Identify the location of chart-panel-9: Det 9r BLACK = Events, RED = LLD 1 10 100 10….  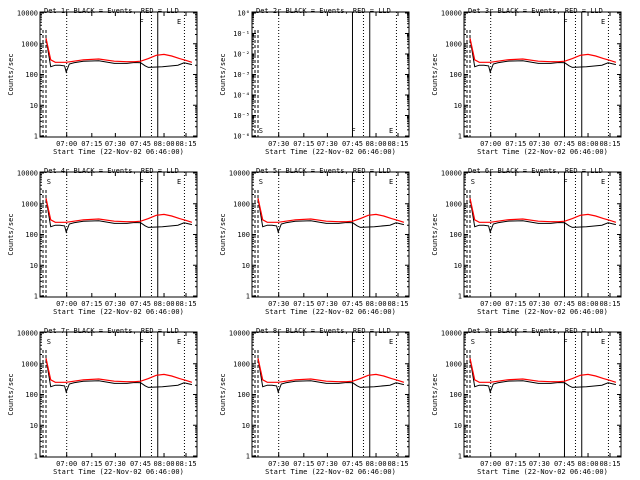
(526, 401).